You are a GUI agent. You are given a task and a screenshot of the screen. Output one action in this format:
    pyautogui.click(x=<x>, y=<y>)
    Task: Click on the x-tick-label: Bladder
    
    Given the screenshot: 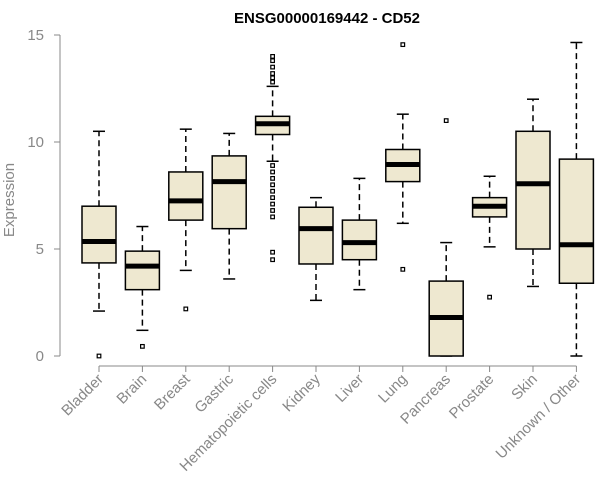 What is the action you would take?
    pyautogui.click(x=82, y=395)
    